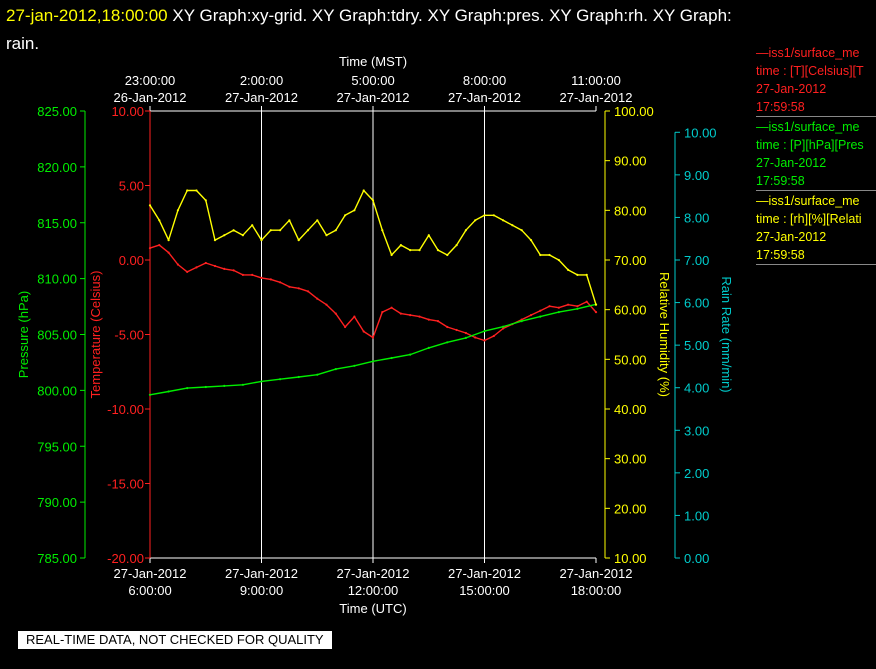 This screenshot has height=669, width=876. What do you see at coordinates (696, 345) in the screenshot?
I see `rain-tick-label: 5.00` at bounding box center [696, 345].